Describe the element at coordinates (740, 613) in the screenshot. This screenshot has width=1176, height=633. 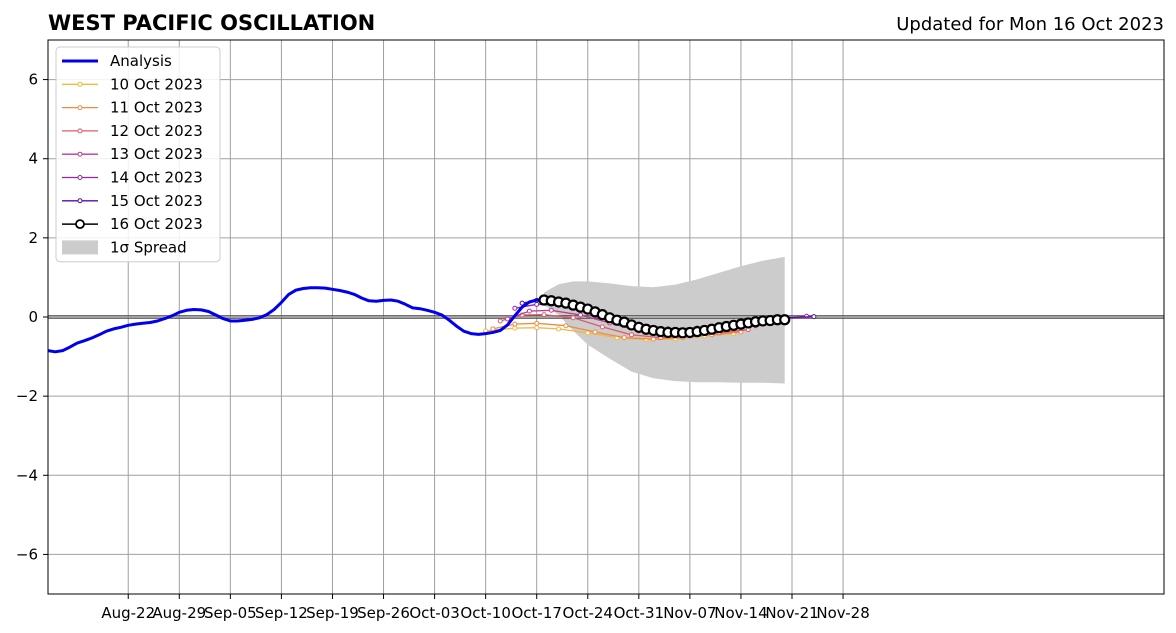
I see `x-tick-label: Nov-14` at that location.